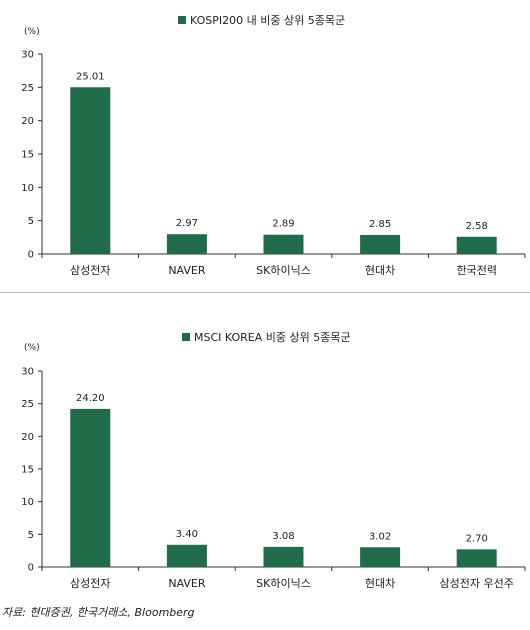 Image resolution: width=530 pixels, height=630 pixels. I want to click on x-tick-label: 삼성전자 우선주, so click(477, 583).